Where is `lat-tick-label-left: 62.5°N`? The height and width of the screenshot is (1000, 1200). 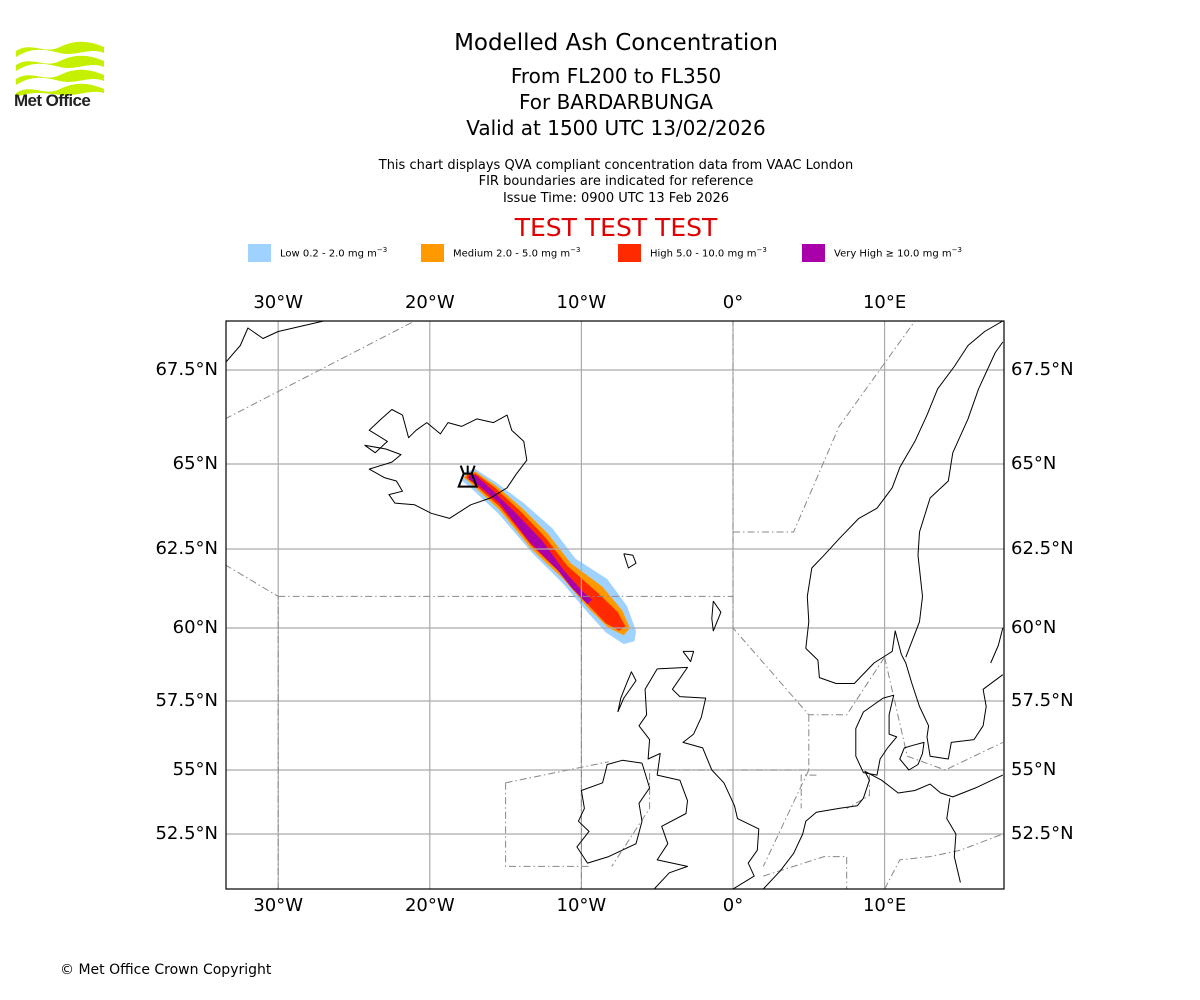
lat-tick-label-left: 62.5°N is located at coordinates (186, 548).